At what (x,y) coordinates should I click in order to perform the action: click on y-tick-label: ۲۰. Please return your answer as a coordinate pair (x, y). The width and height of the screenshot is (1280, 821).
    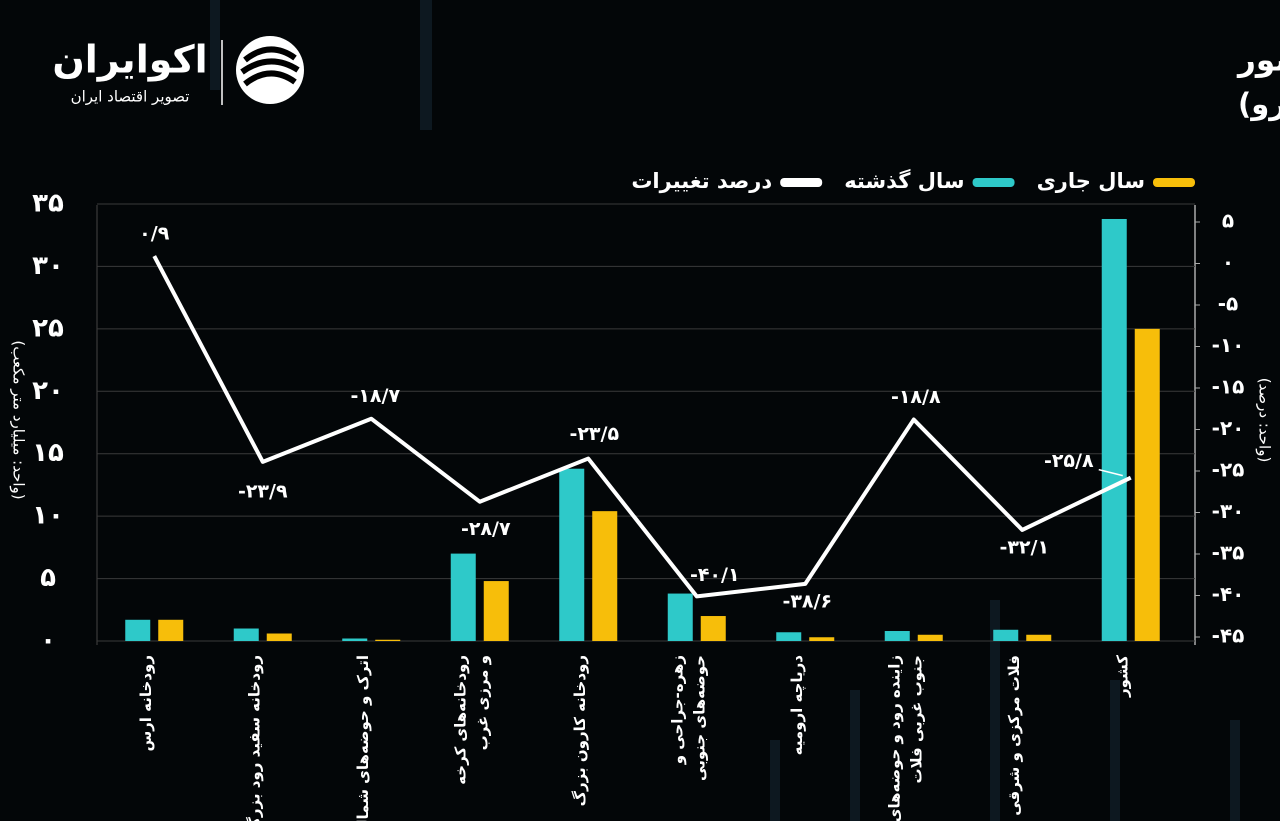
    Looking at the image, I should click on (48, 391).